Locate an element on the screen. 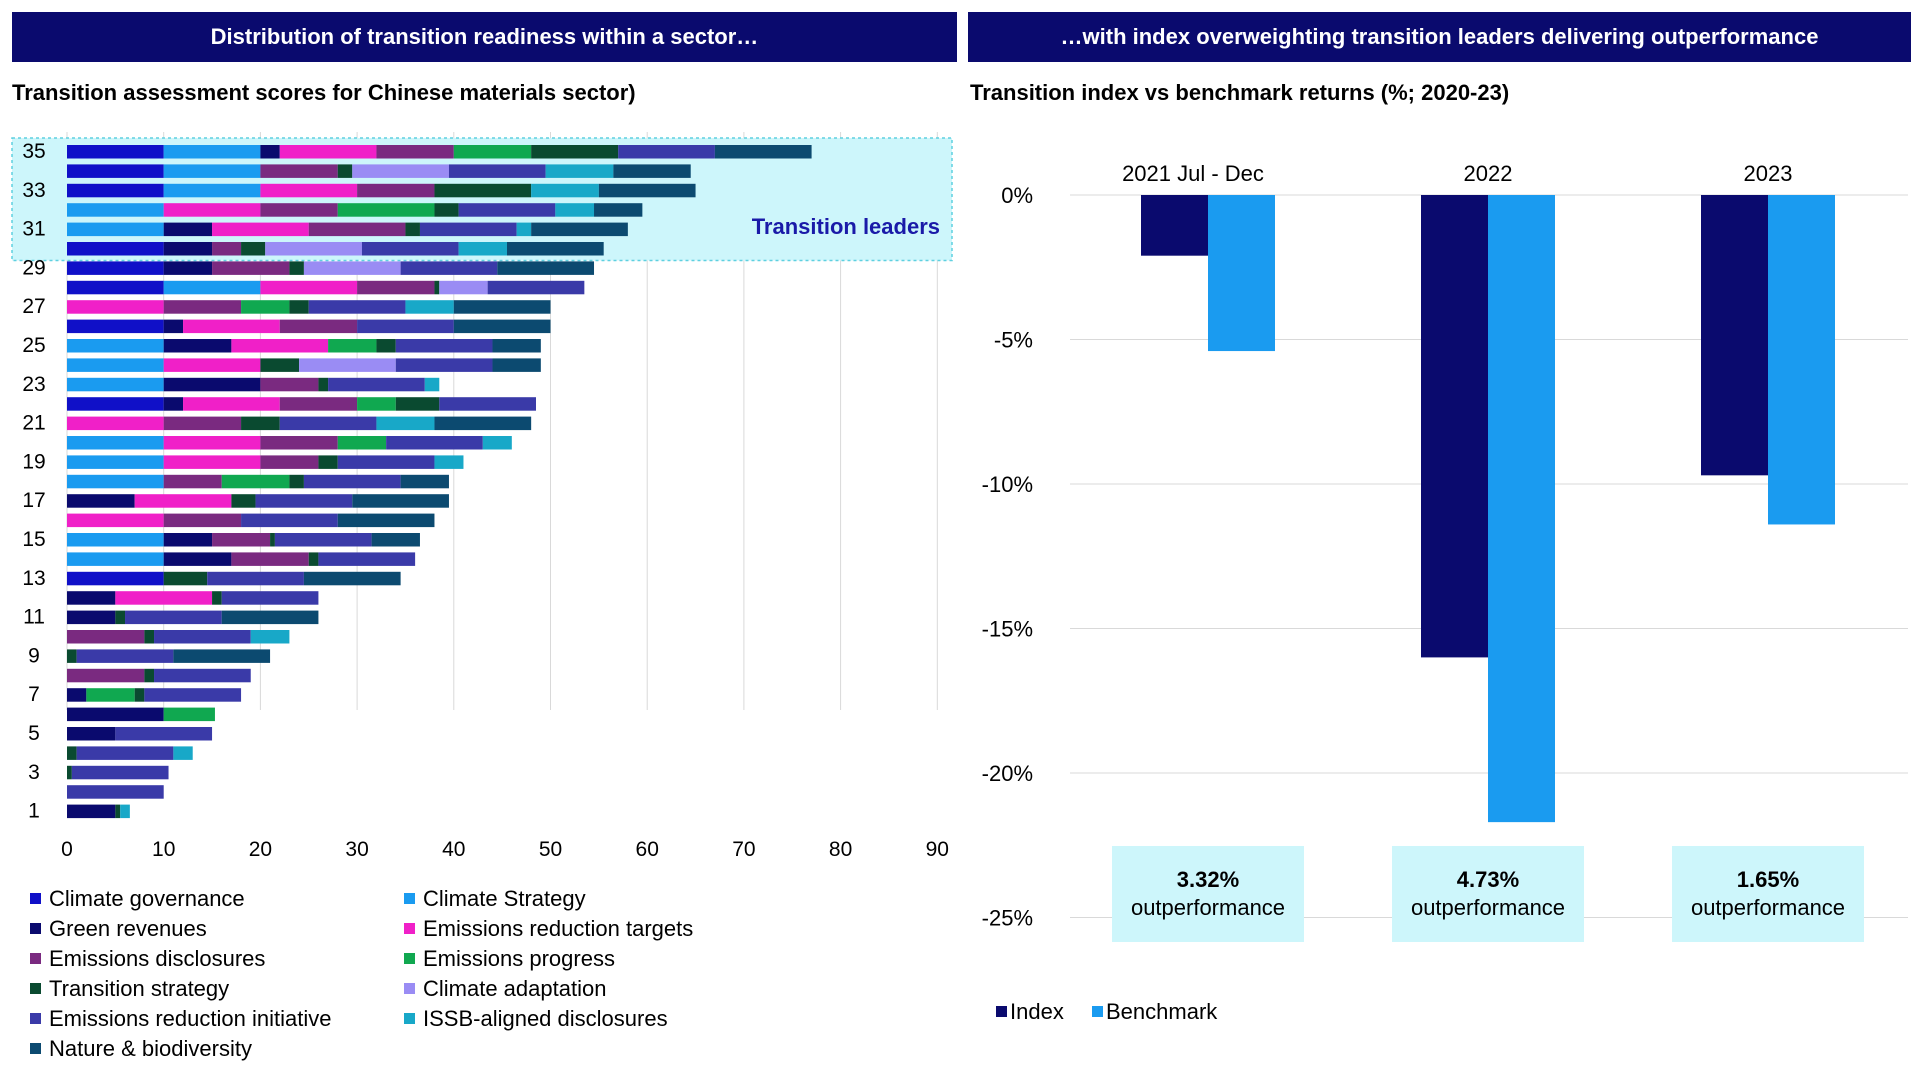 This screenshot has width=1920, height=1080. legend-item: Emissions progress is located at coordinates (614, 958).